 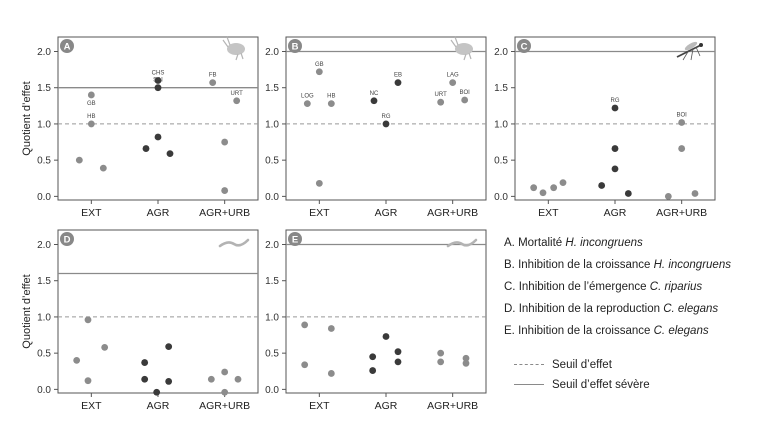 I want to click on ostracod-legs, so click(x=461, y=48).